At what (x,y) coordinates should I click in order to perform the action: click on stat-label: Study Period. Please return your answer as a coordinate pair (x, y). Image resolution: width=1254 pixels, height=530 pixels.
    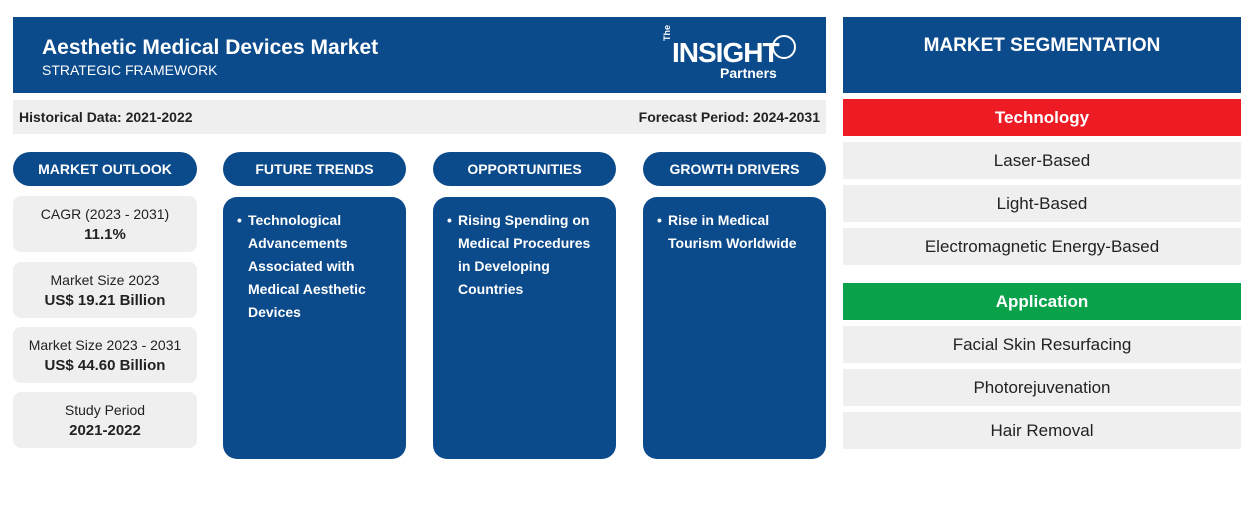
    Looking at the image, I should click on (105, 409).